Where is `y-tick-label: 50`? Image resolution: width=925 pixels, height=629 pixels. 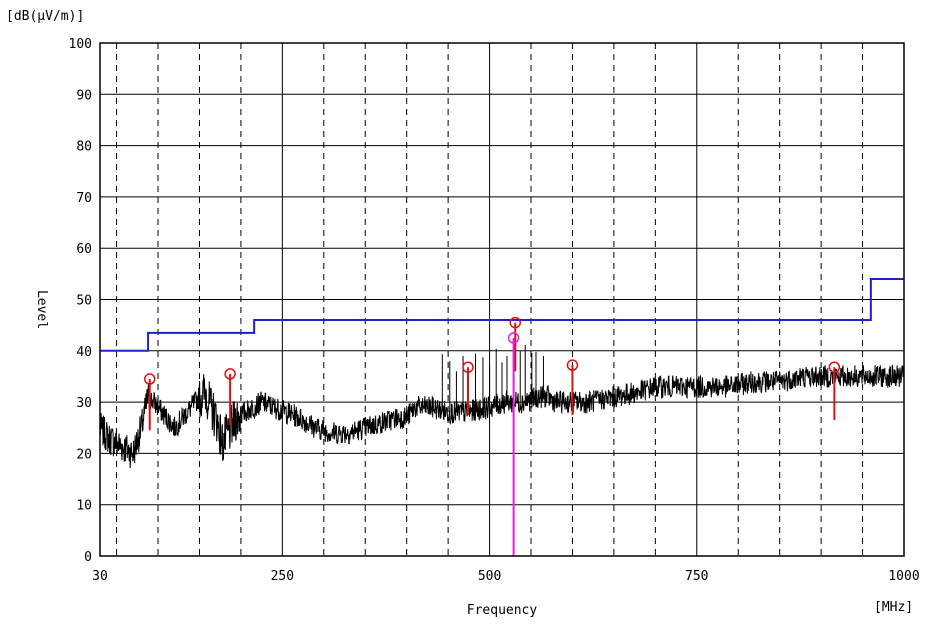 y-tick-label: 50 is located at coordinates (84, 301).